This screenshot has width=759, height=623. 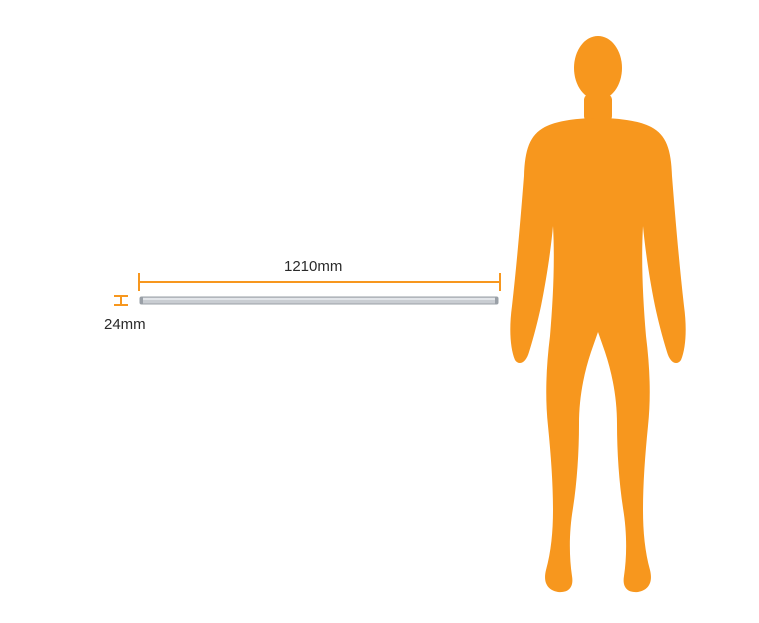 I want to click on tube-light-bar, so click(x=319, y=300).